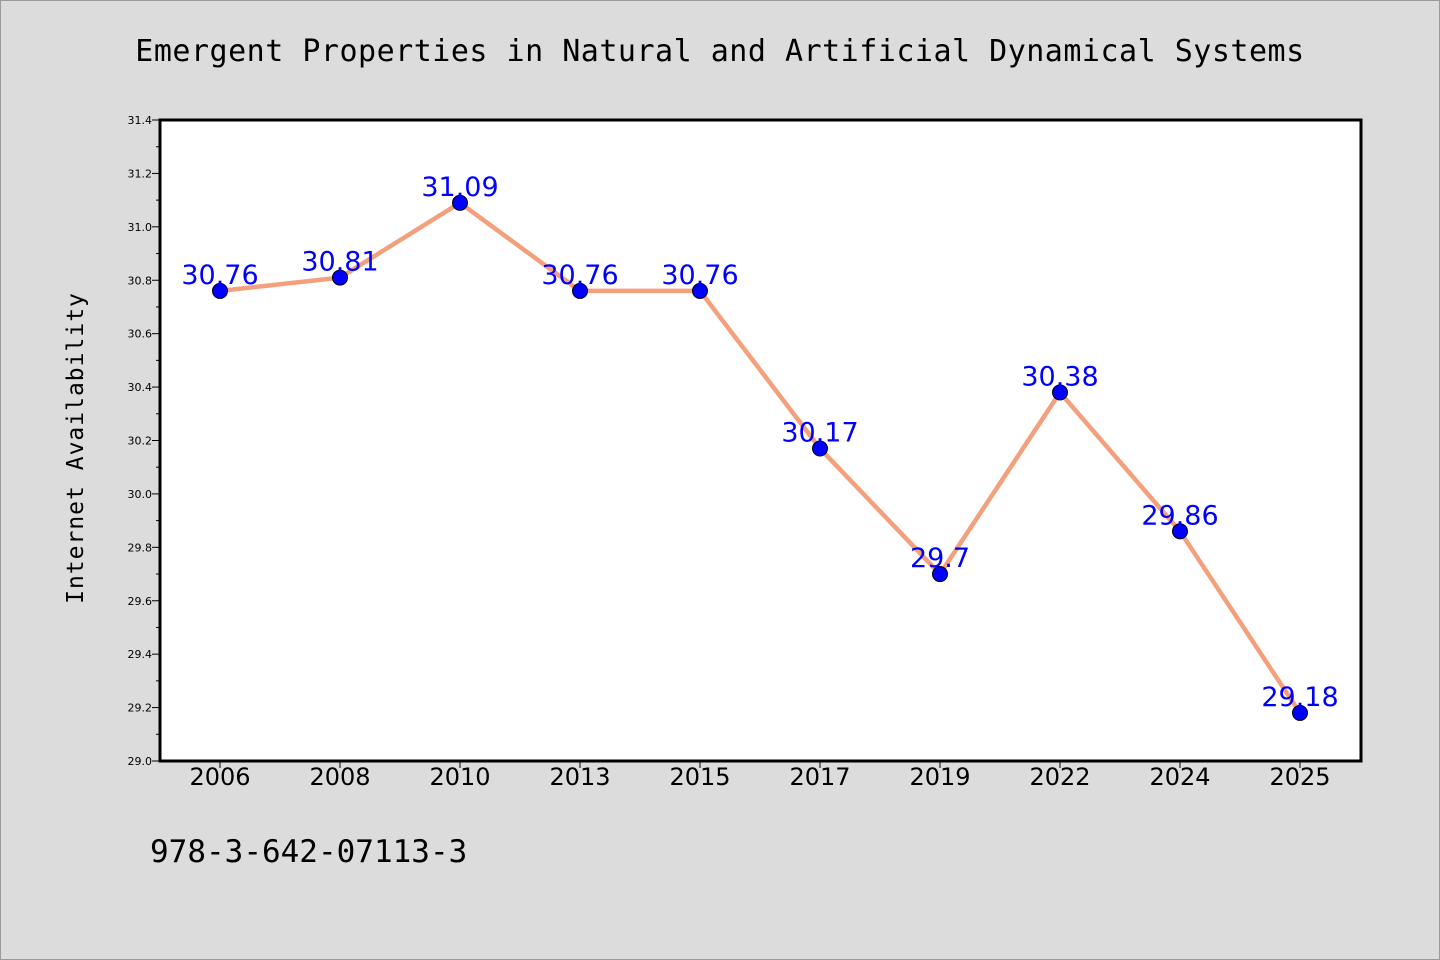  What do you see at coordinates (140, 334) in the screenshot?
I see `y-tick-label: 30.6` at bounding box center [140, 334].